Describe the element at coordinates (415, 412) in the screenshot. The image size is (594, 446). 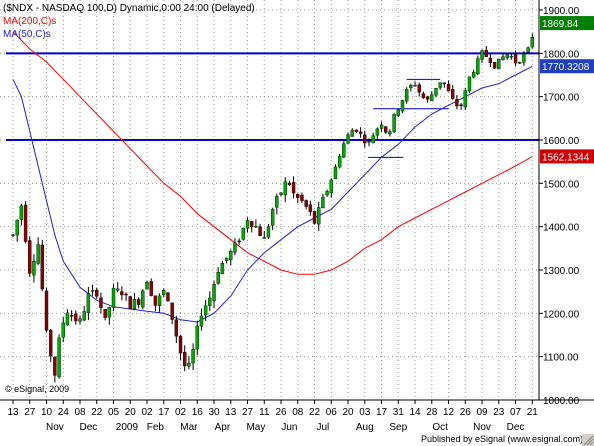
I see `x-day-label: 14` at that location.